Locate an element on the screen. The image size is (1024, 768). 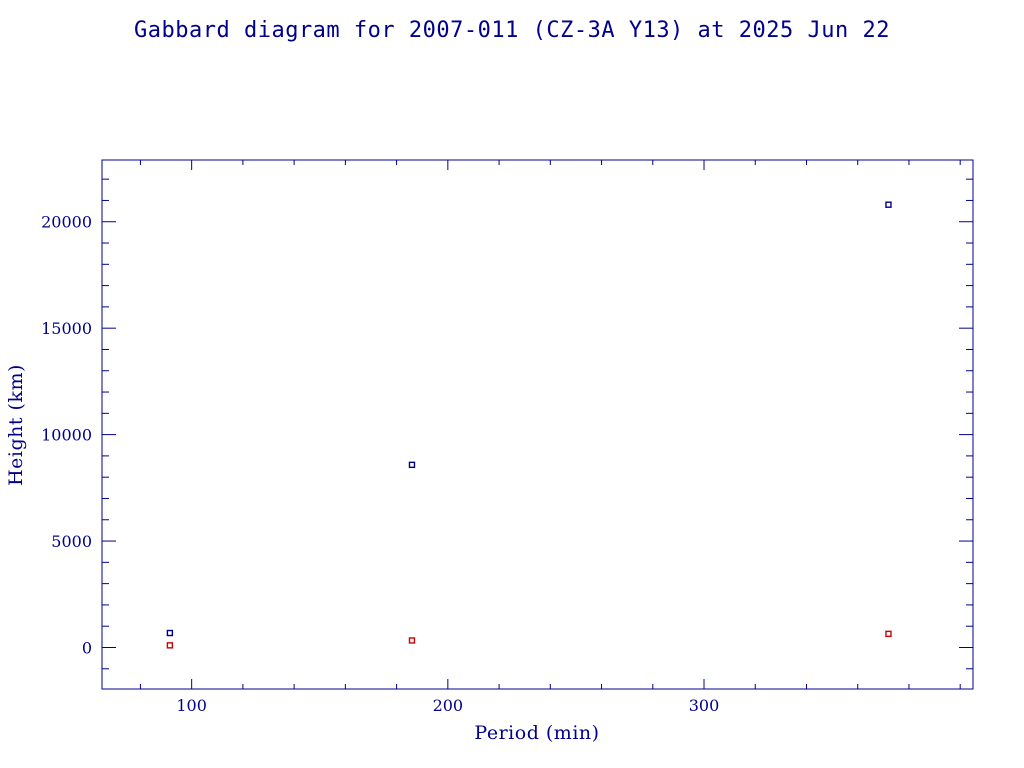
y-tick-label: 20000 is located at coordinates (66, 222).